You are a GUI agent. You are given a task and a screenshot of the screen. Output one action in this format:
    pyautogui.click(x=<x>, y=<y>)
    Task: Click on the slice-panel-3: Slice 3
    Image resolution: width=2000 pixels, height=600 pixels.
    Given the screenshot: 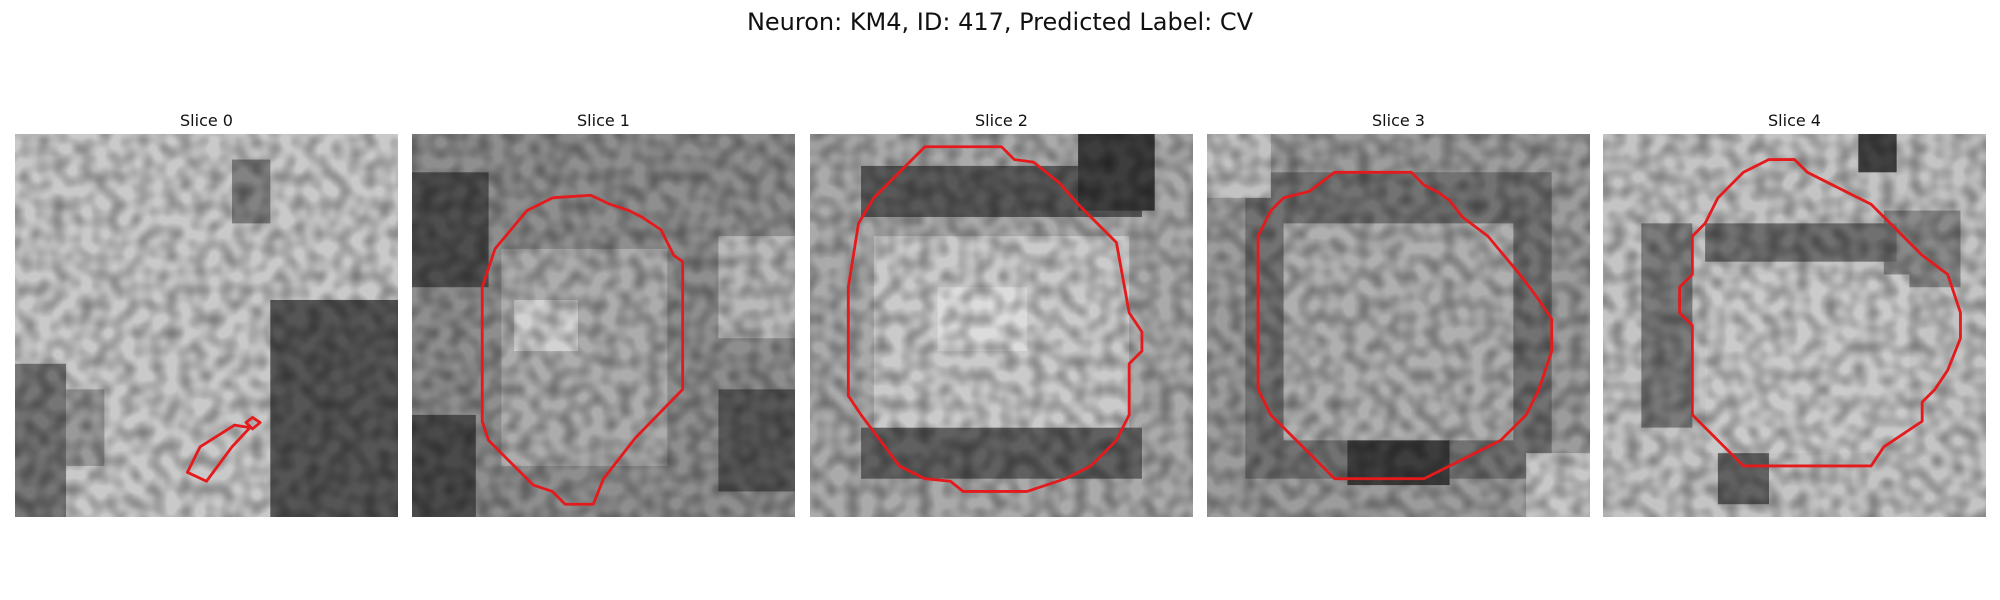 What is the action you would take?
    pyautogui.click(x=1398, y=312)
    